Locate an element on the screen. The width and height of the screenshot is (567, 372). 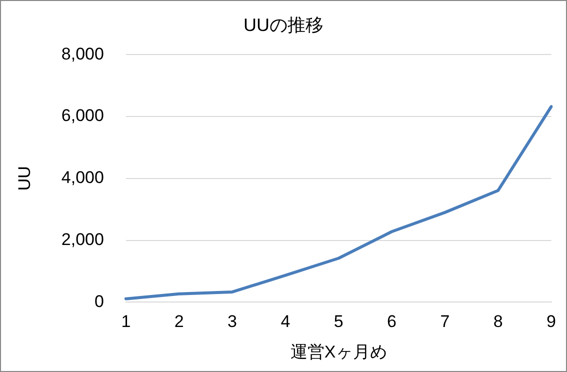
y-tick-label: 0 is located at coordinates (99, 301).